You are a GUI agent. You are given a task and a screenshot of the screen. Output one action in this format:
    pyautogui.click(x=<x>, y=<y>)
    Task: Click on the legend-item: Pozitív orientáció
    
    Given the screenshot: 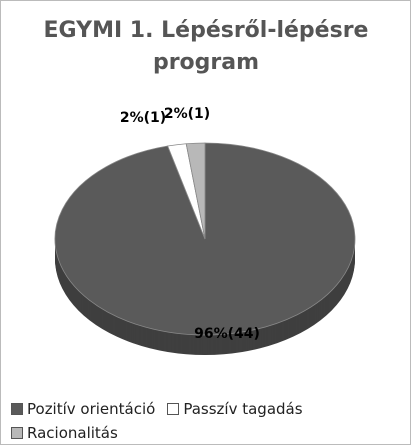 What is the action you would take?
    pyautogui.click(x=83, y=409)
    